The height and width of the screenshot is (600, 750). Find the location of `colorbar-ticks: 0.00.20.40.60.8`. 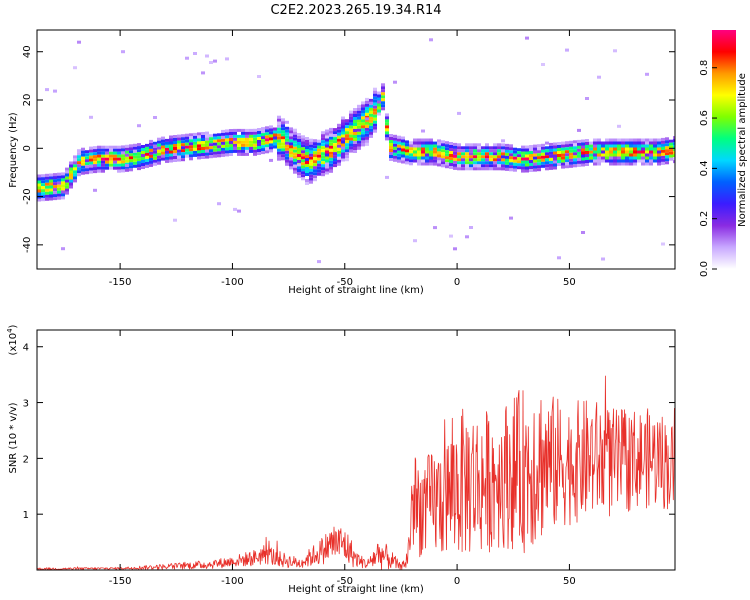

colorbar-ticks: 0.00.20.40.60.8 is located at coordinates (708, 168).